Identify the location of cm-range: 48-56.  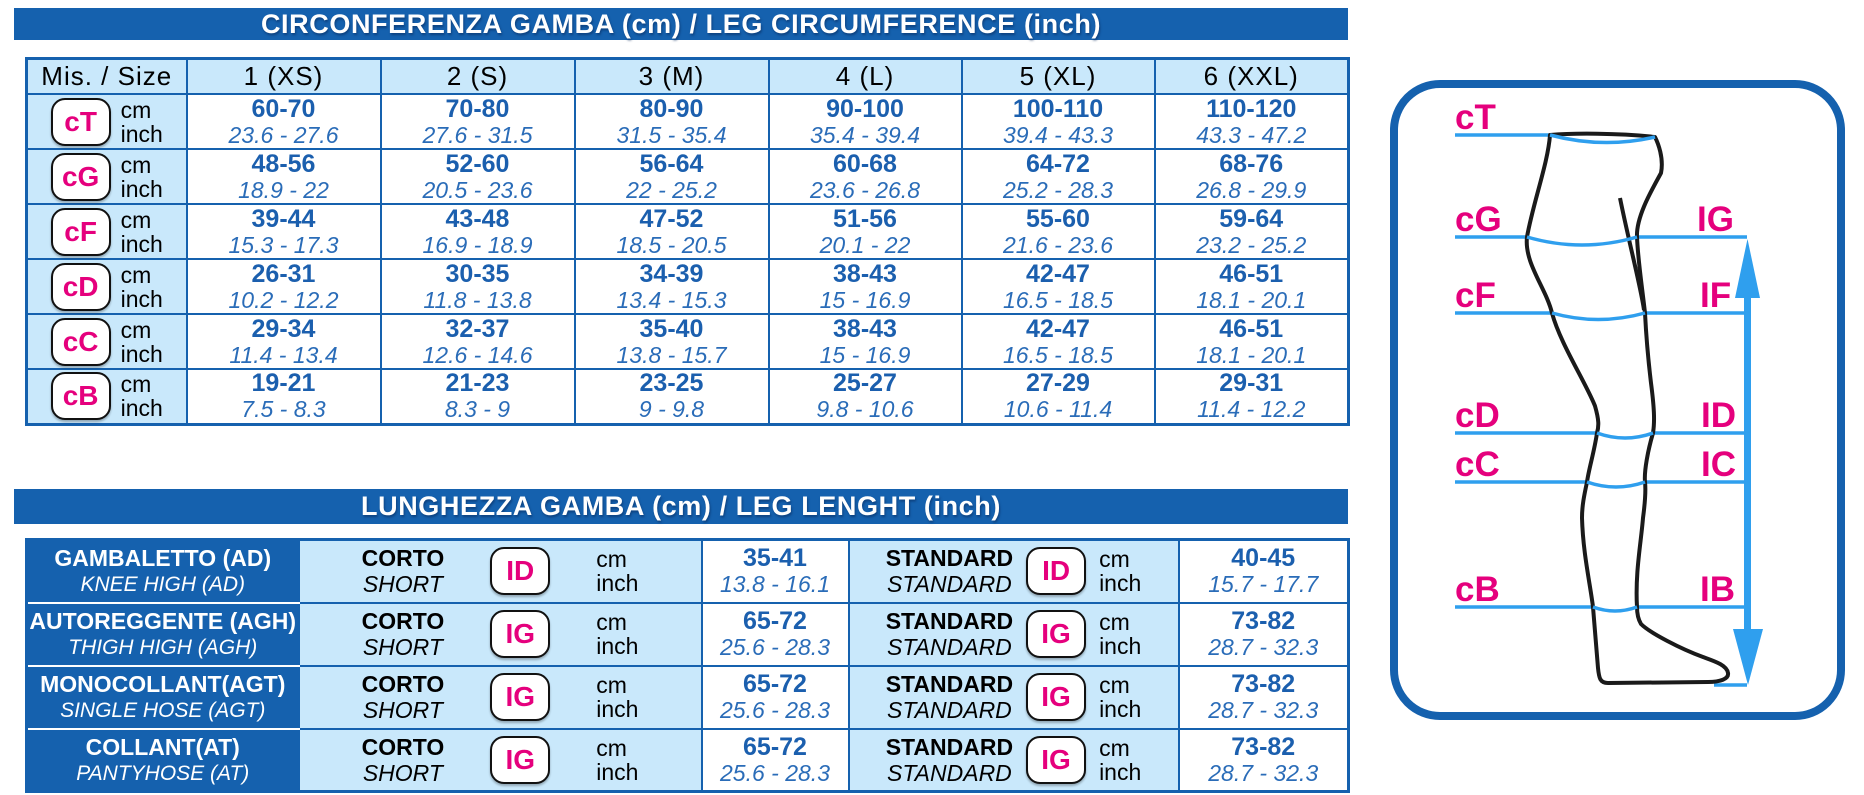
(283, 163).